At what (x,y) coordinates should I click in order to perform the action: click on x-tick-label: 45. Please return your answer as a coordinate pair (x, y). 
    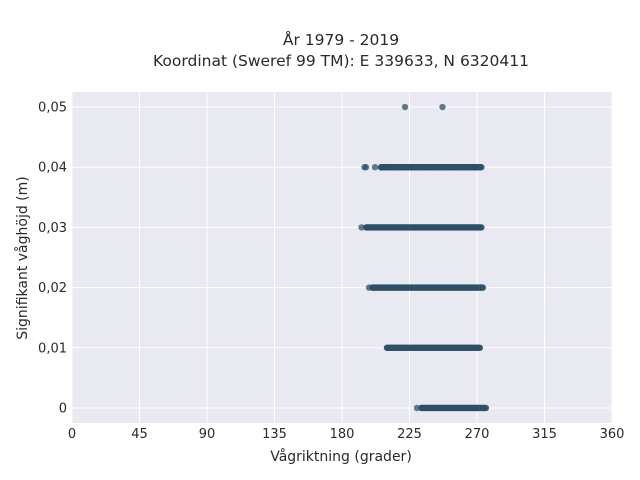
    Looking at the image, I should click on (139, 434).